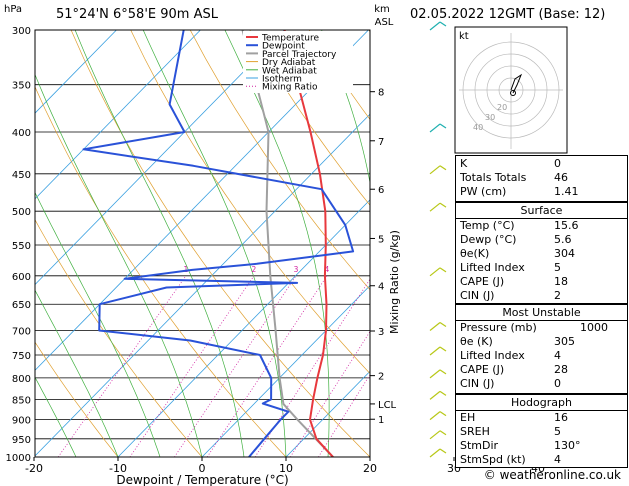 This screenshot has width=629, height=486. Describe the element at coordinates (289, 71) in the screenshot. I see `legend-label: Wet Adiabat` at that location.